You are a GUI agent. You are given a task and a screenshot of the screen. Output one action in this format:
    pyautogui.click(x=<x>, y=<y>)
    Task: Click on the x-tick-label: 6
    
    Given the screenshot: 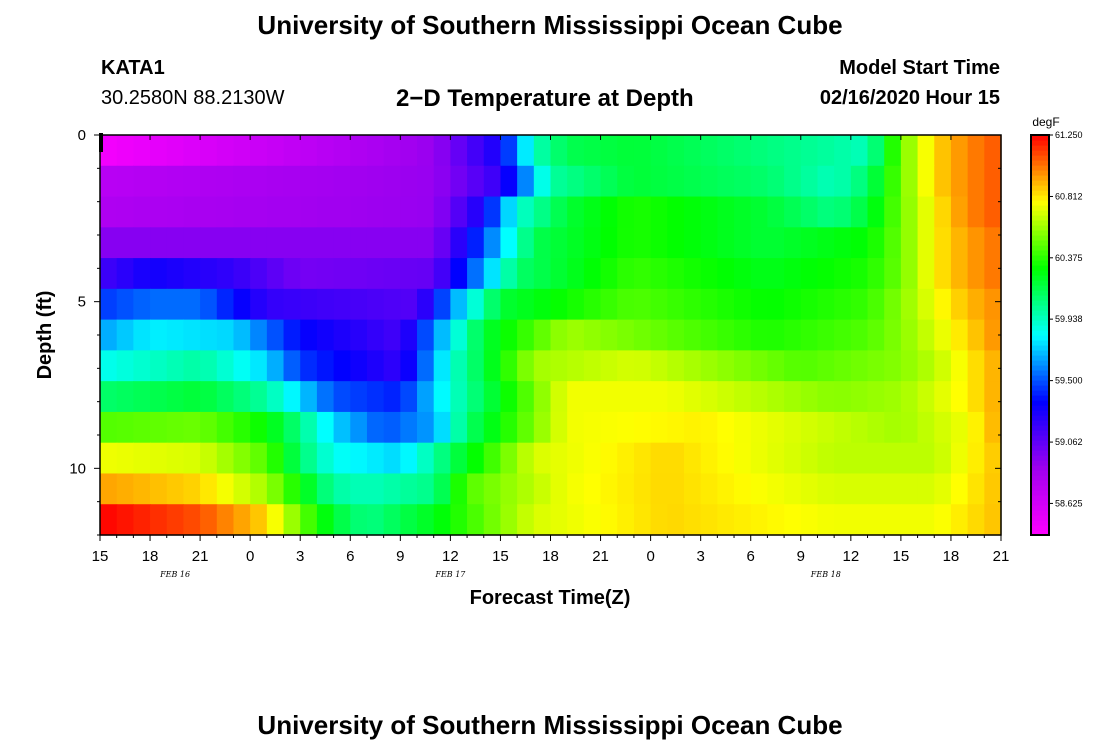 What is the action you would take?
    pyautogui.click(x=350, y=556)
    